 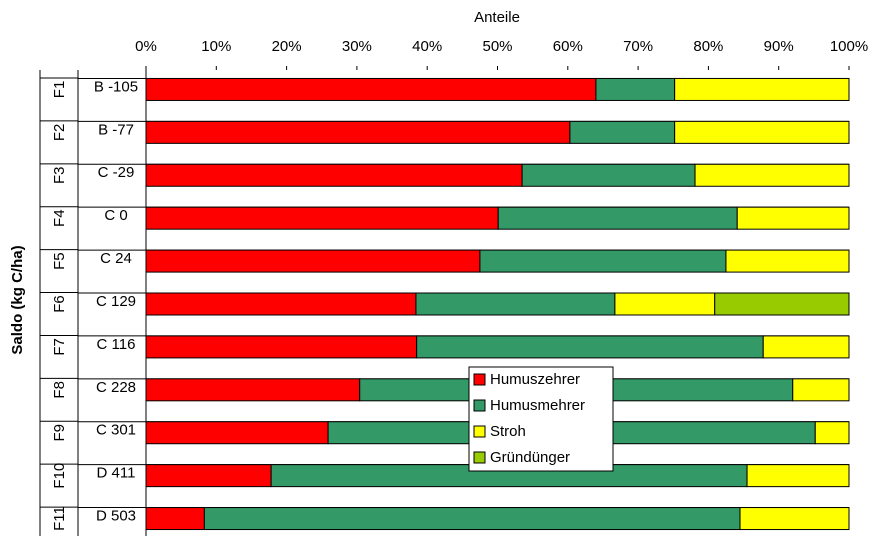 I want to click on x-tick-label: 20%, so click(x=287, y=46).